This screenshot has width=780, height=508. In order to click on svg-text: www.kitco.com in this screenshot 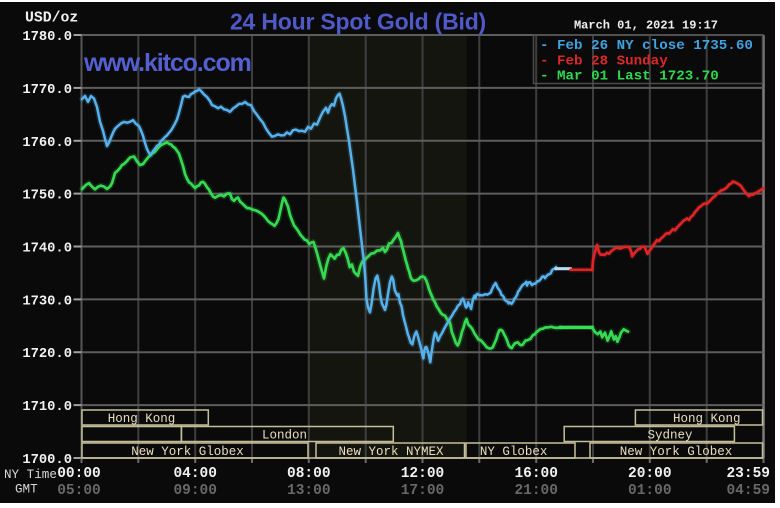, I will do `click(167, 63)`.